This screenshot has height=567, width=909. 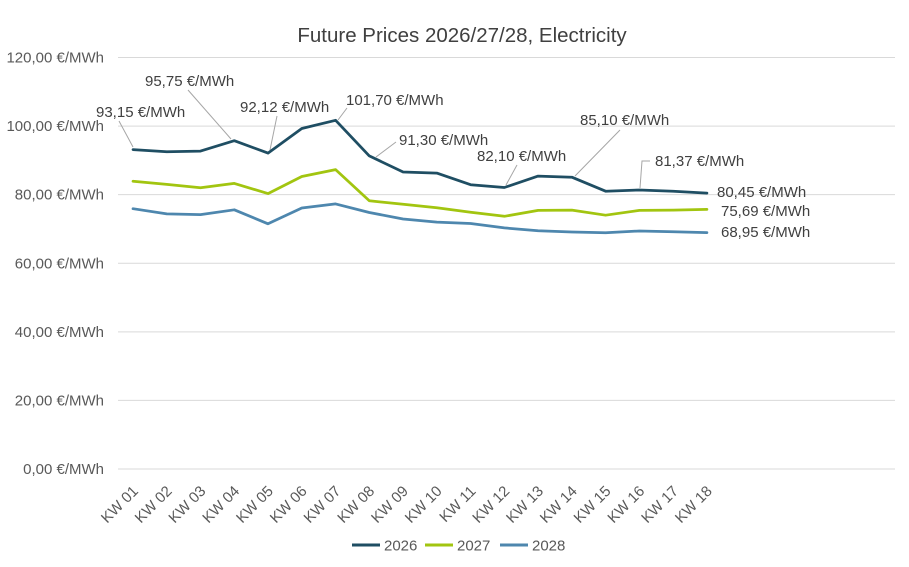 I want to click on series-layer, so click(x=420, y=176).